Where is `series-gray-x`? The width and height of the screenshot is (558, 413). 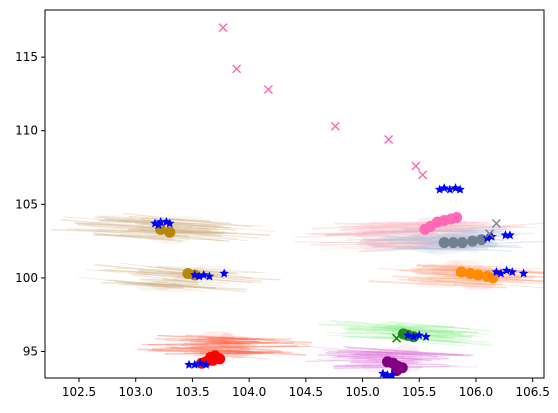 series-gray-x is located at coordinates (493, 228).